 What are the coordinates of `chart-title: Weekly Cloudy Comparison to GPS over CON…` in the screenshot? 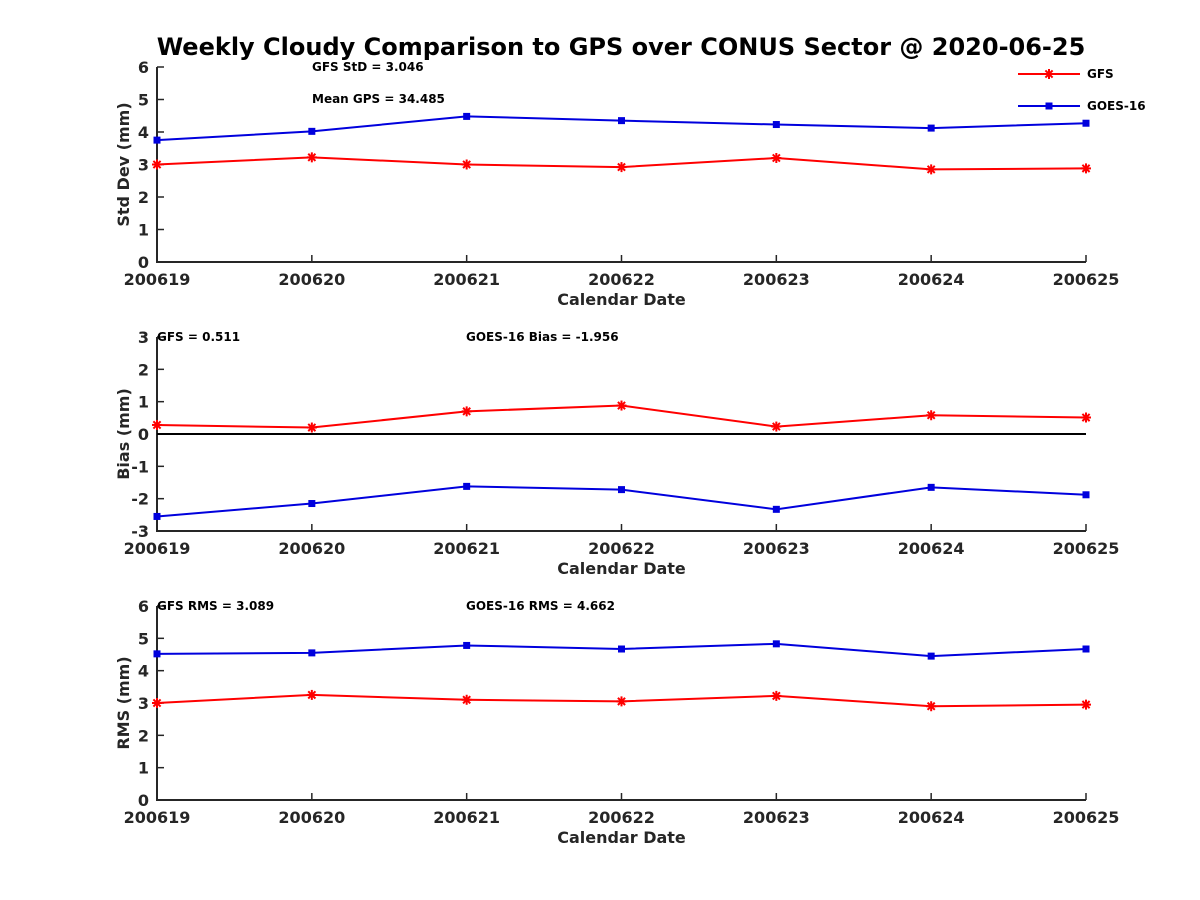 It's located at (621, 47).